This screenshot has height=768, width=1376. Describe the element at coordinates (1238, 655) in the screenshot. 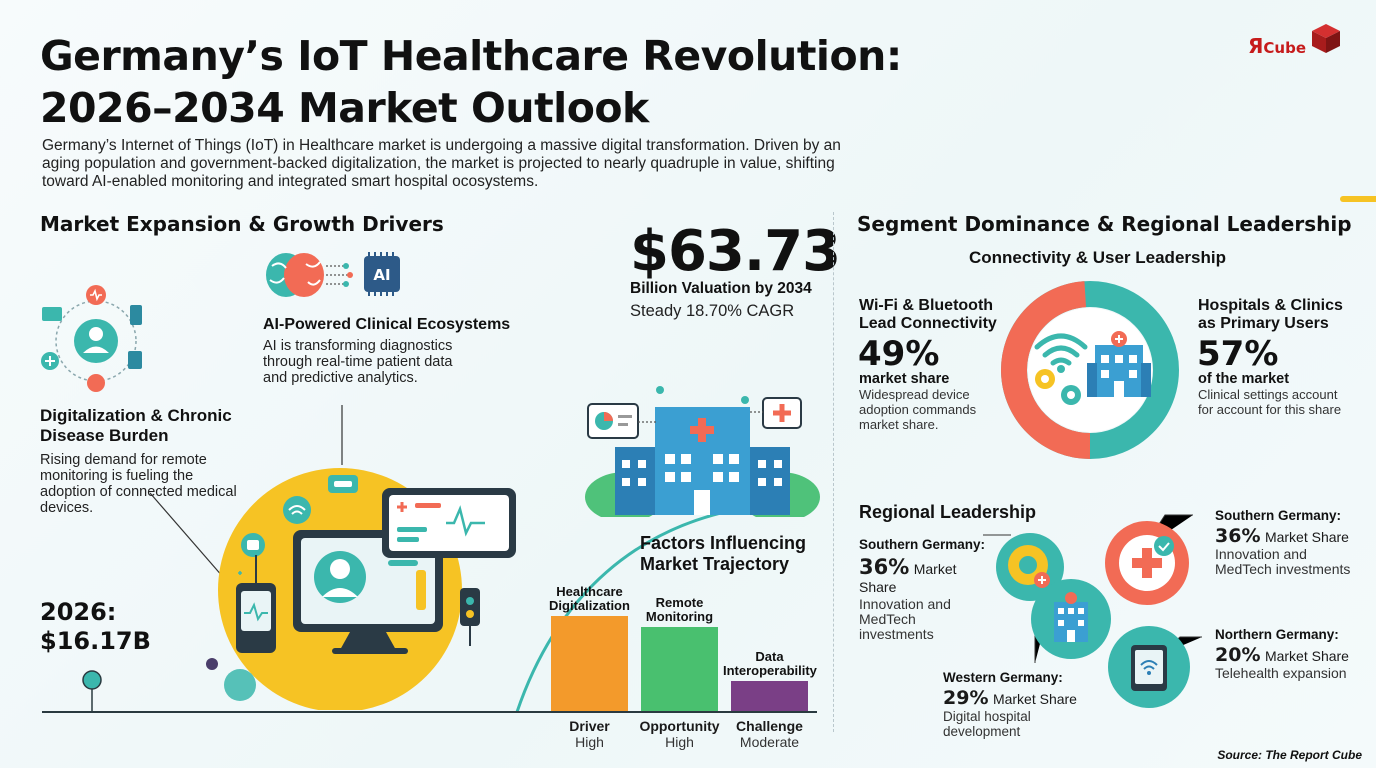

I see `region-4-pct: 20%` at that location.